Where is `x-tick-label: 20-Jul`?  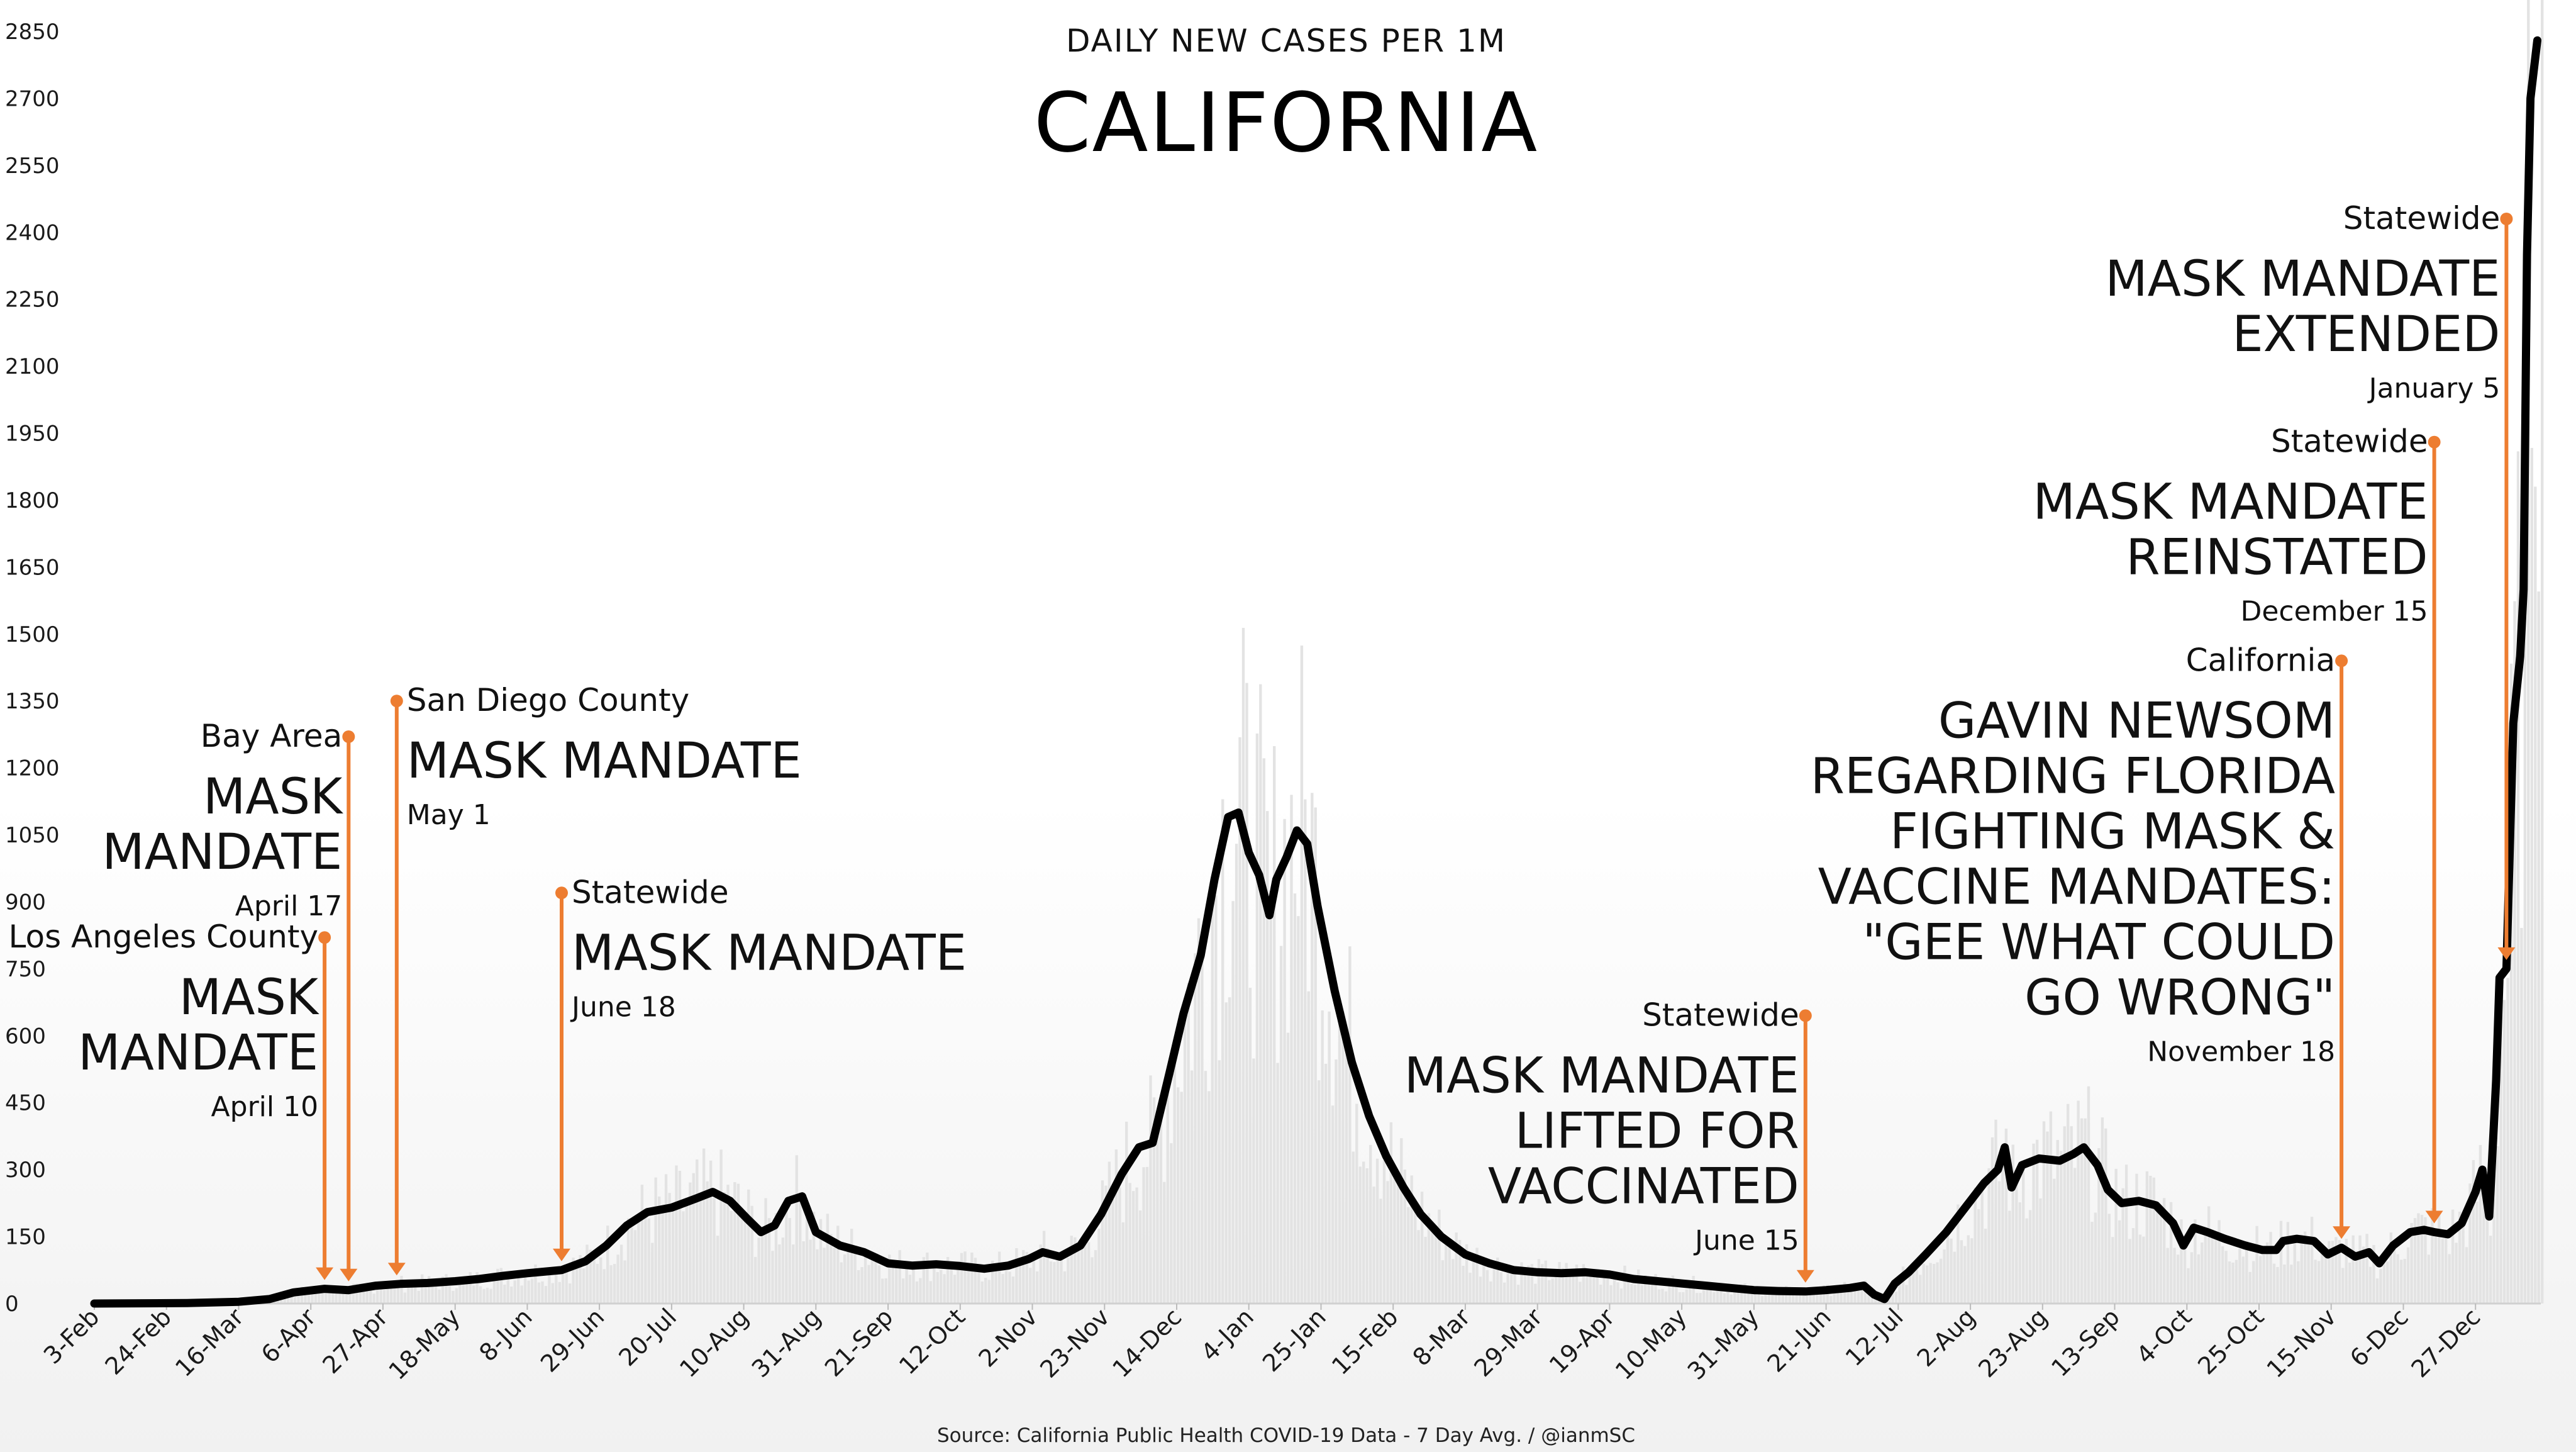
x-tick-label: 20-Jul is located at coordinates (647, 1337).